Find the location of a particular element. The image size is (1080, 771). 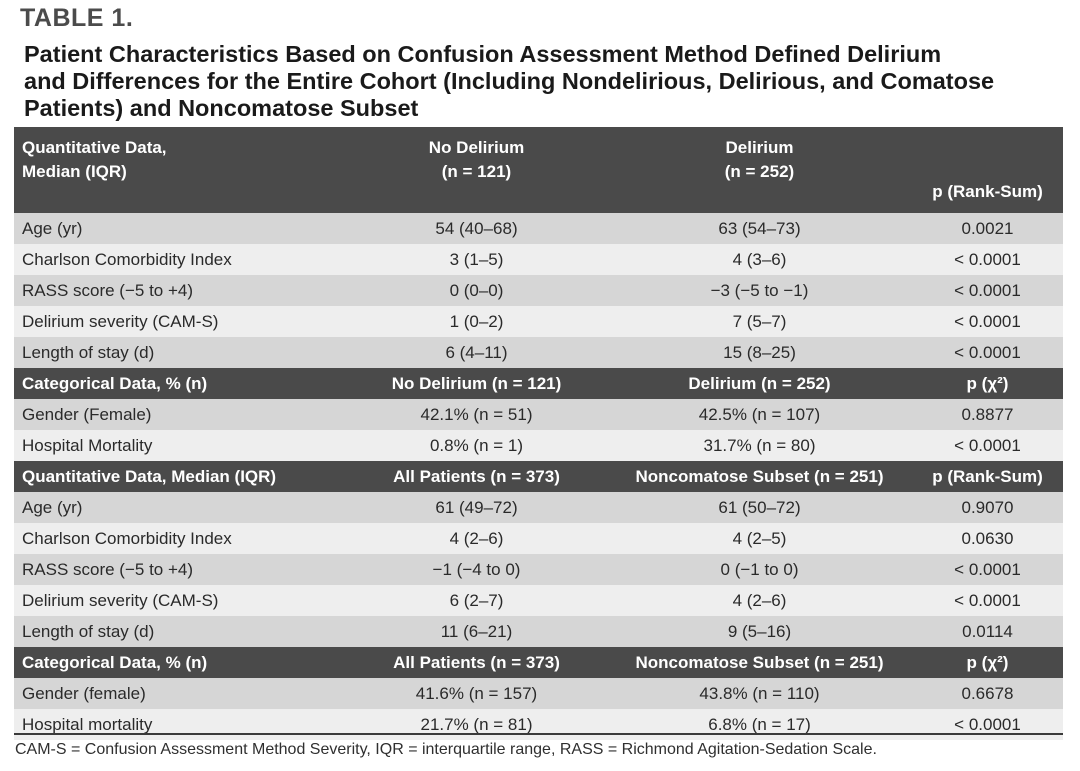

p-value: 0.0114 is located at coordinates (987, 631).